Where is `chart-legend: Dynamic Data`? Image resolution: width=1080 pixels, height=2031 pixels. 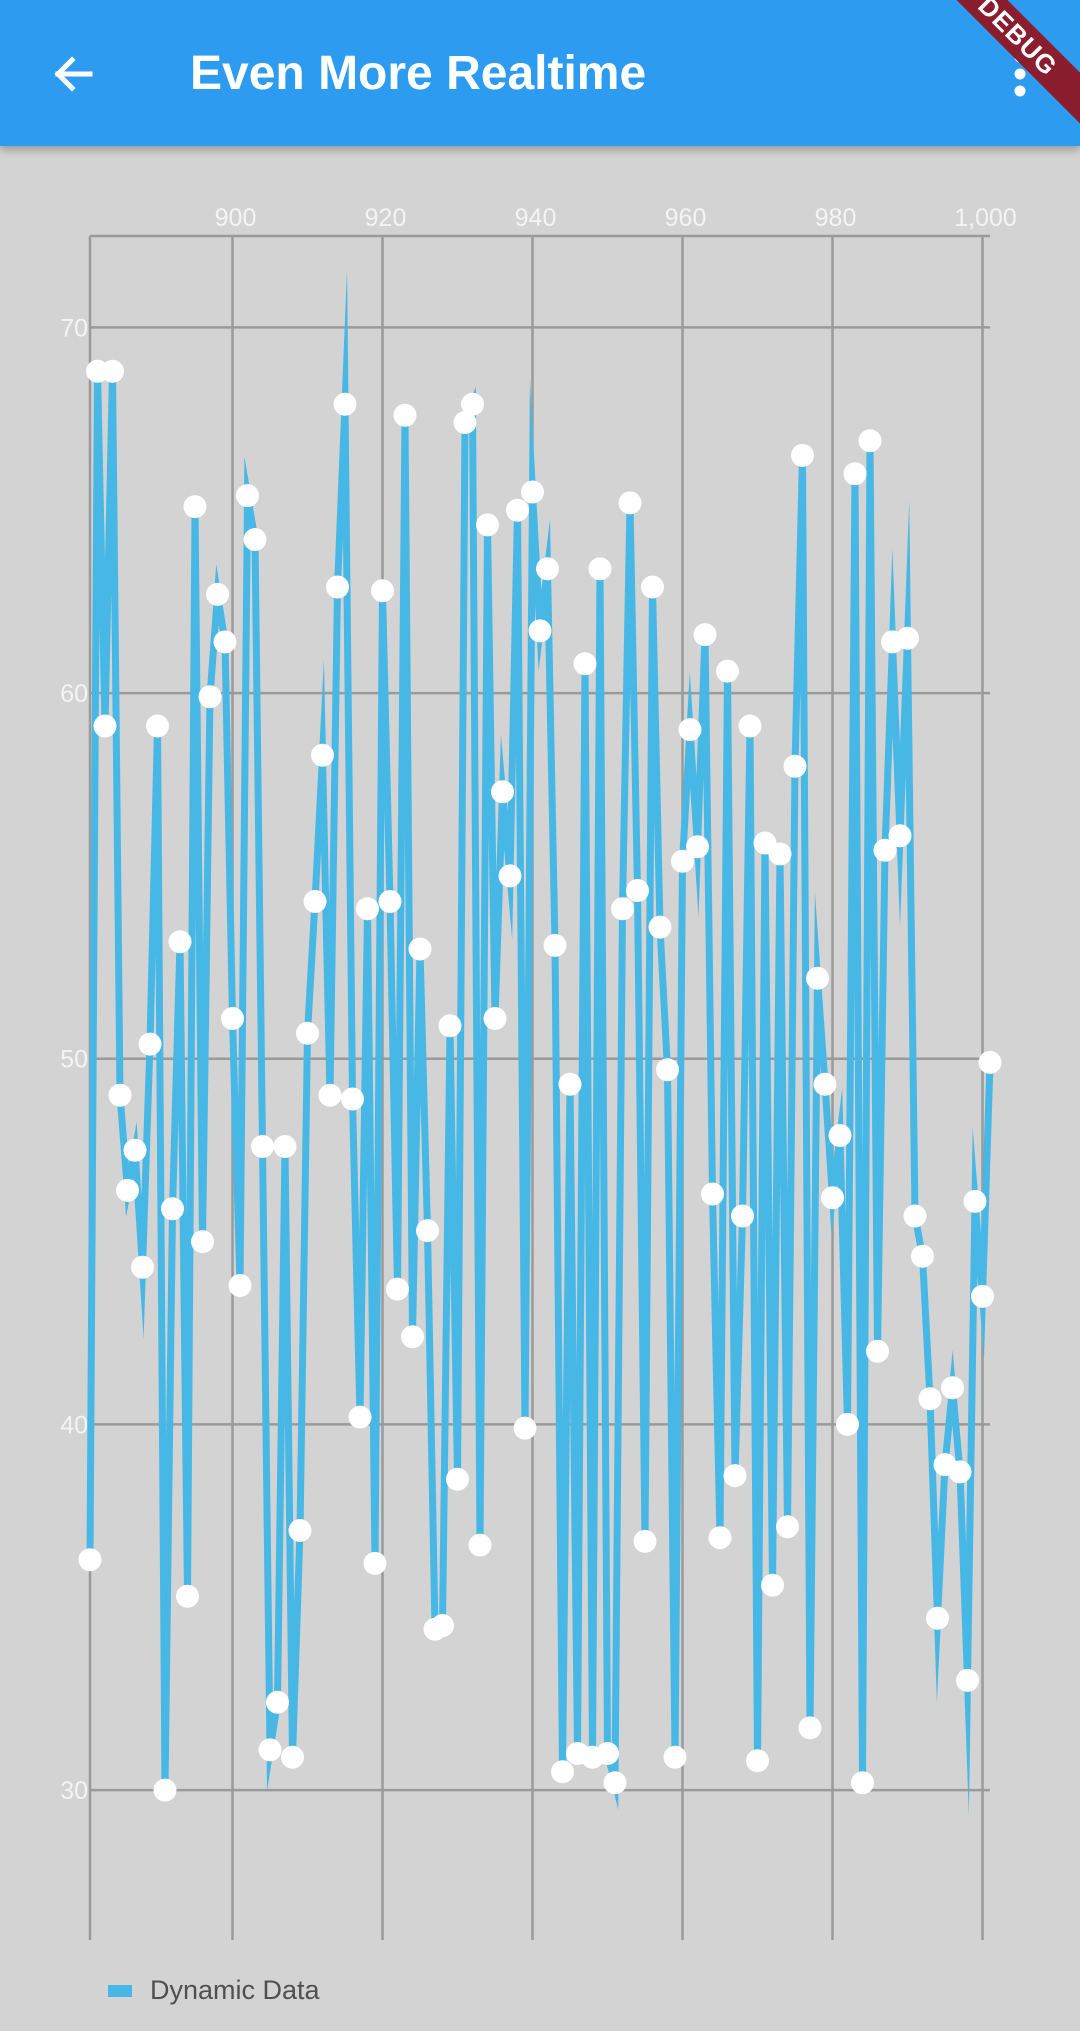 chart-legend: Dynamic Data is located at coordinates (214, 1990).